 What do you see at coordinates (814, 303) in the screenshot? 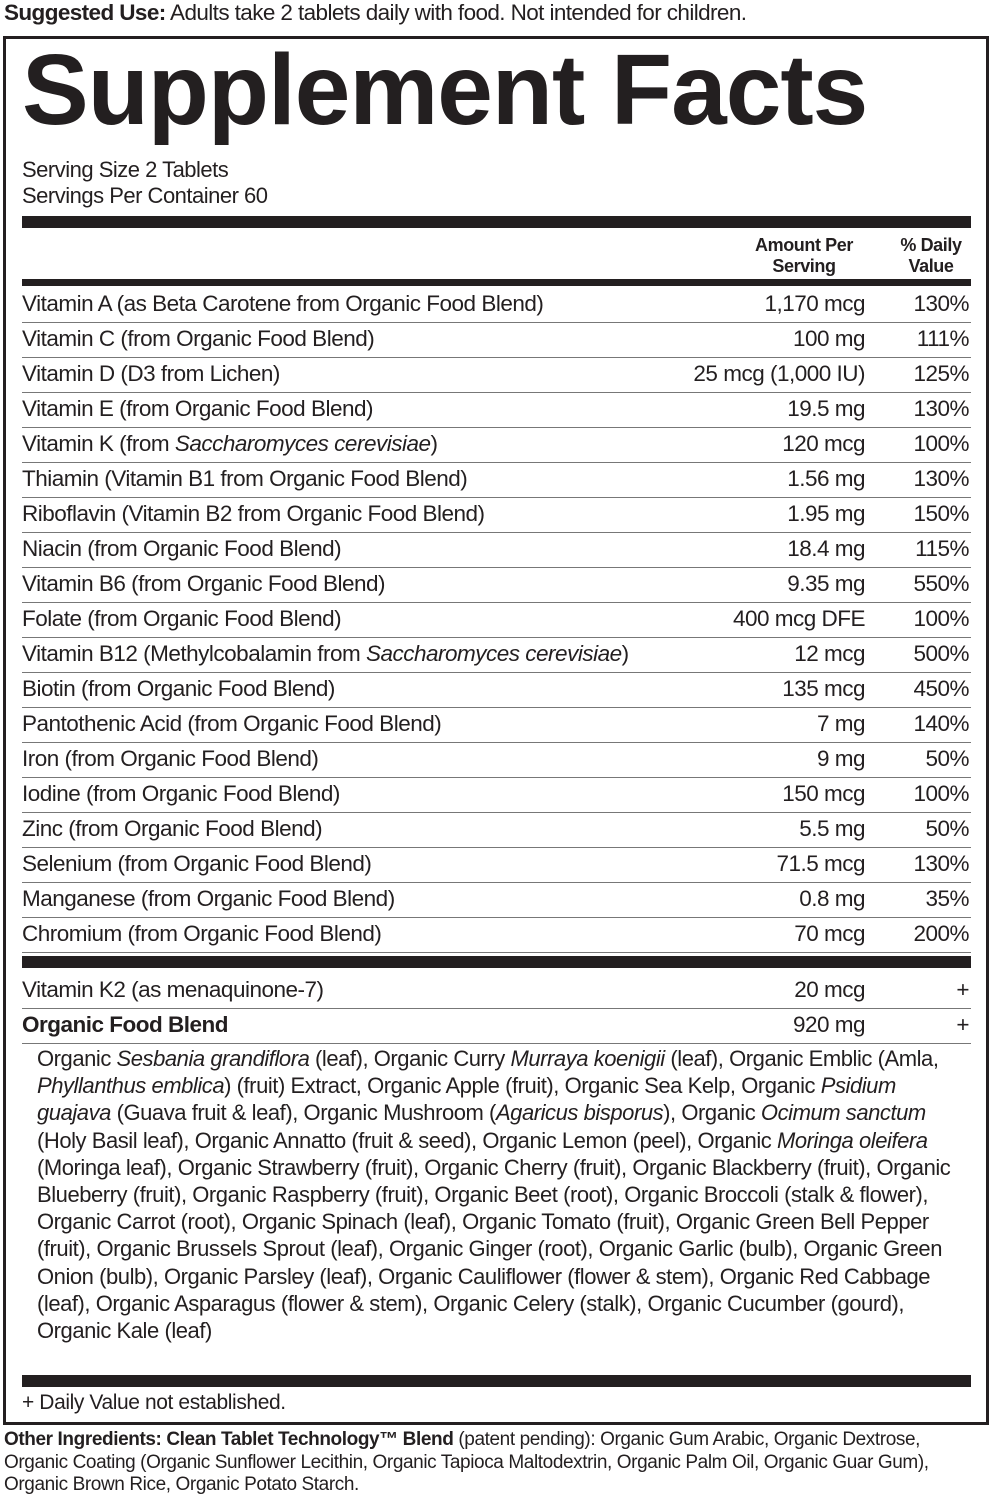
I see `nutrient-amount: 1,170 mcg` at bounding box center [814, 303].